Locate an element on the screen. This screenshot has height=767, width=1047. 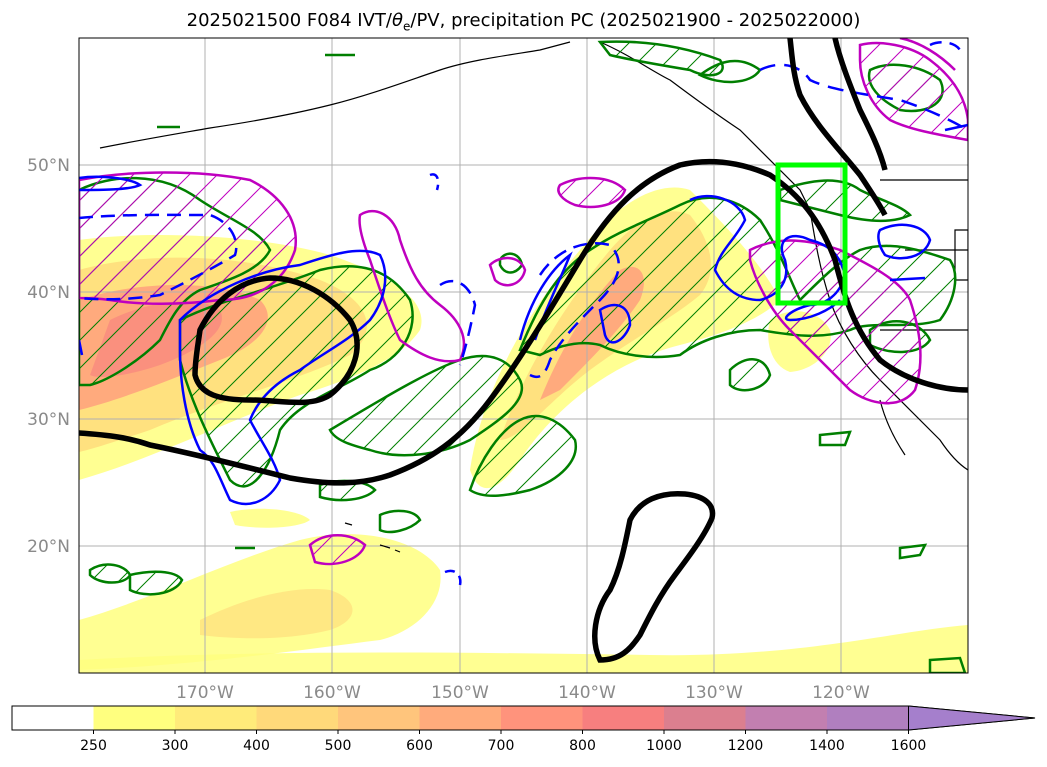
colorbar-tick-label: 600 is located at coordinates (419, 746).